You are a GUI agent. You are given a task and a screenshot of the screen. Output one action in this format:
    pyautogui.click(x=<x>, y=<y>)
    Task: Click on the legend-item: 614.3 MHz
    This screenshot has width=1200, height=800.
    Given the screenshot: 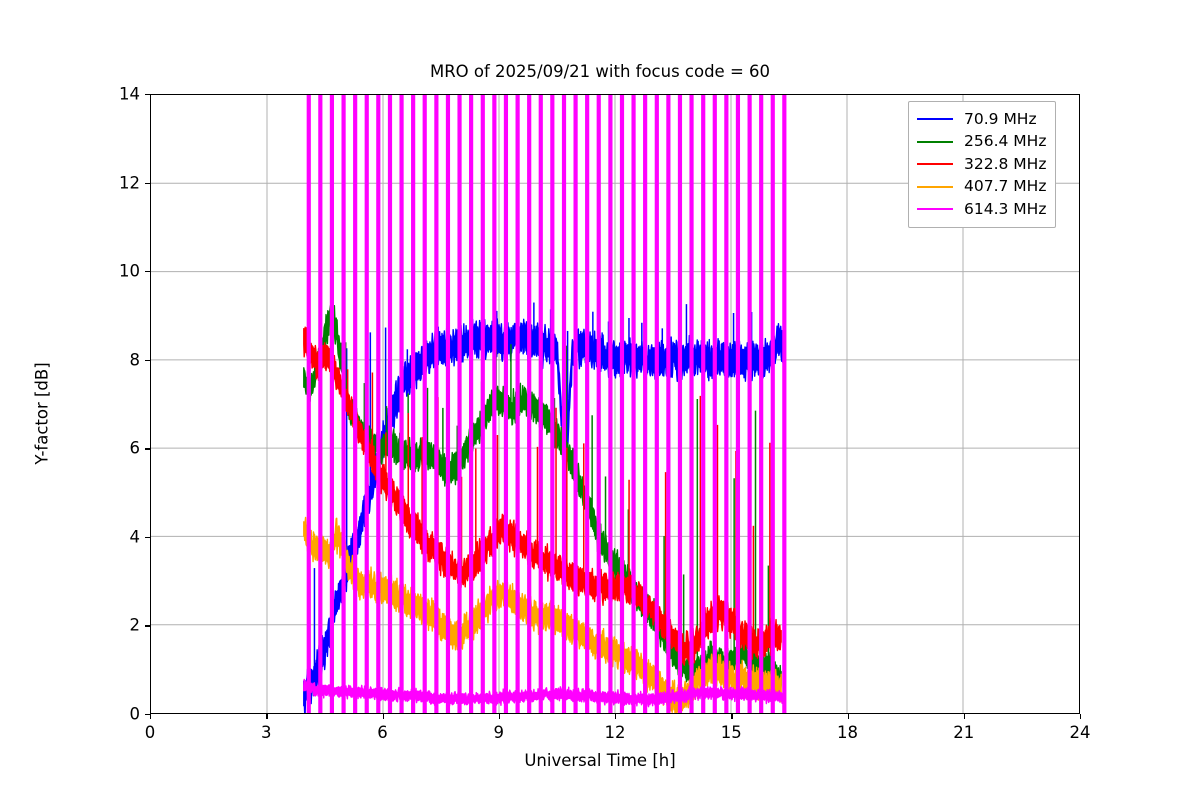 What is the action you would take?
    pyautogui.click(x=981, y=209)
    